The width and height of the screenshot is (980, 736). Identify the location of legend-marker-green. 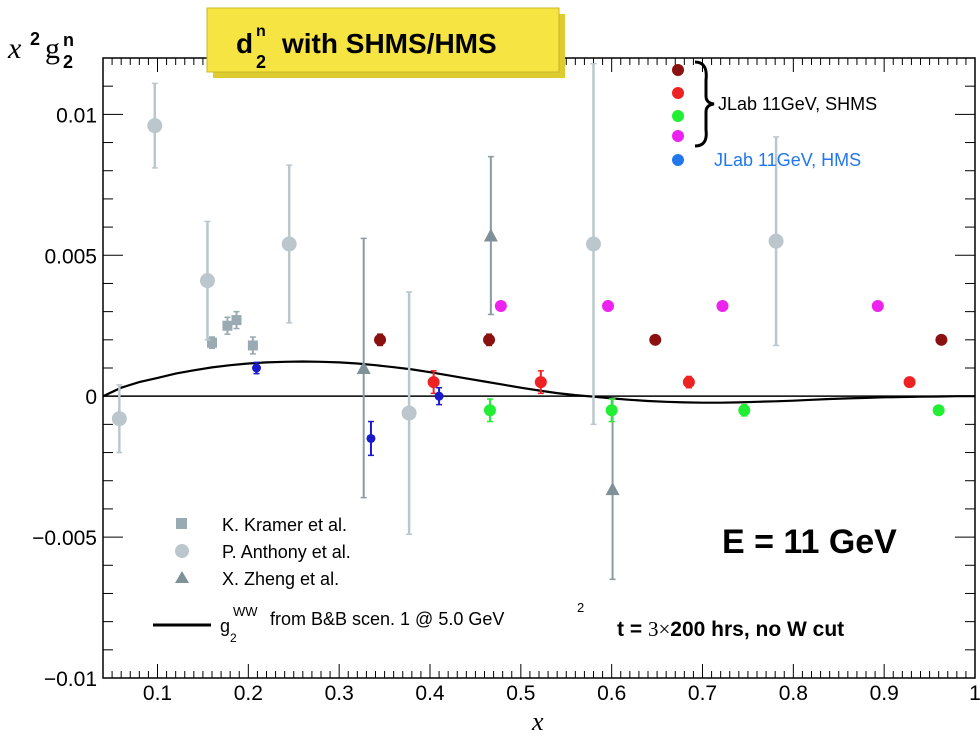
(678, 116).